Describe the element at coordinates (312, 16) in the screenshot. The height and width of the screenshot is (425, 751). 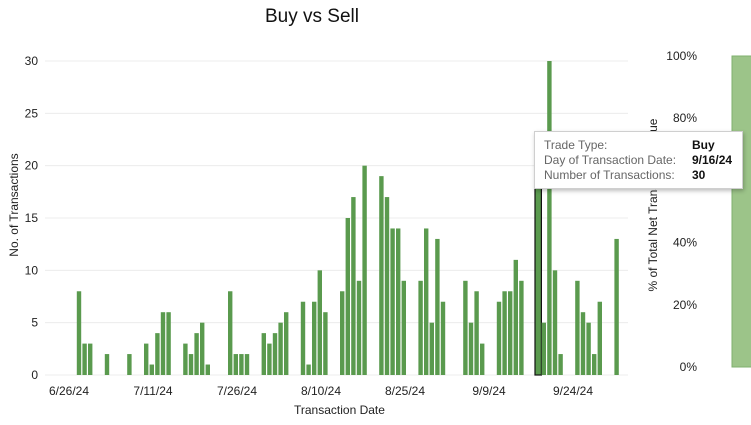
I see `chart-title: Buy vs Sell` at that location.